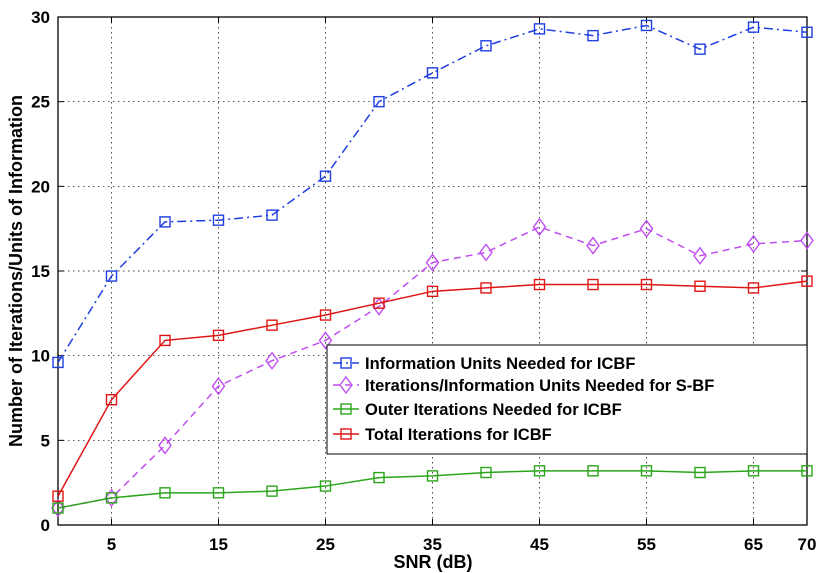 The width and height of the screenshot is (830, 573). What do you see at coordinates (40, 186) in the screenshot?
I see `y-tick-label: 20` at bounding box center [40, 186].